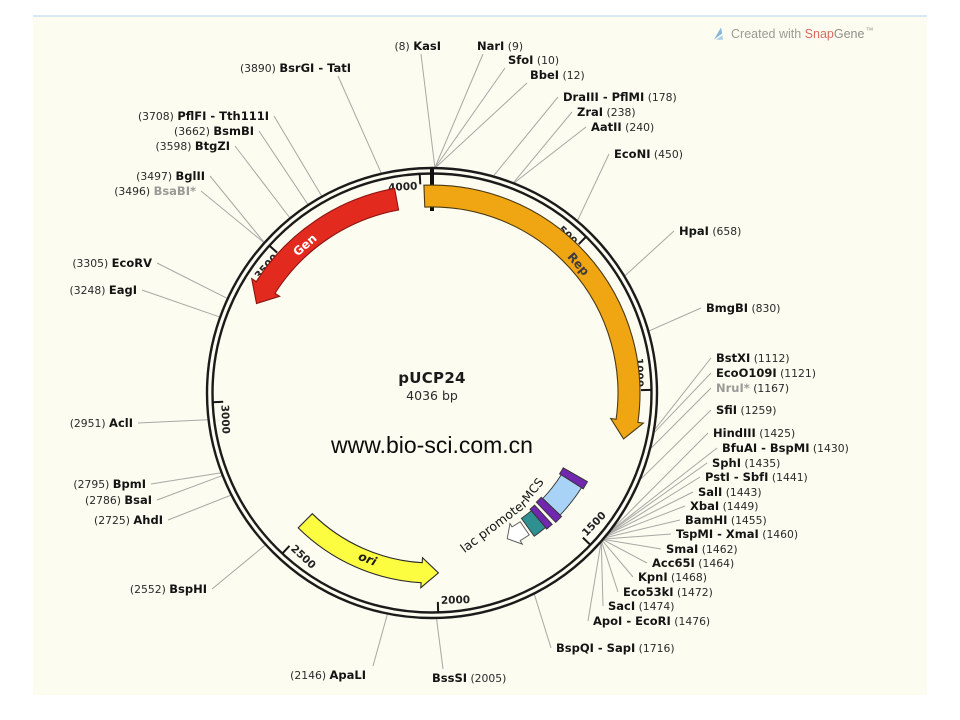 The height and width of the screenshot is (720, 960). I want to click on leader-line-NarI, so click(459, 110).